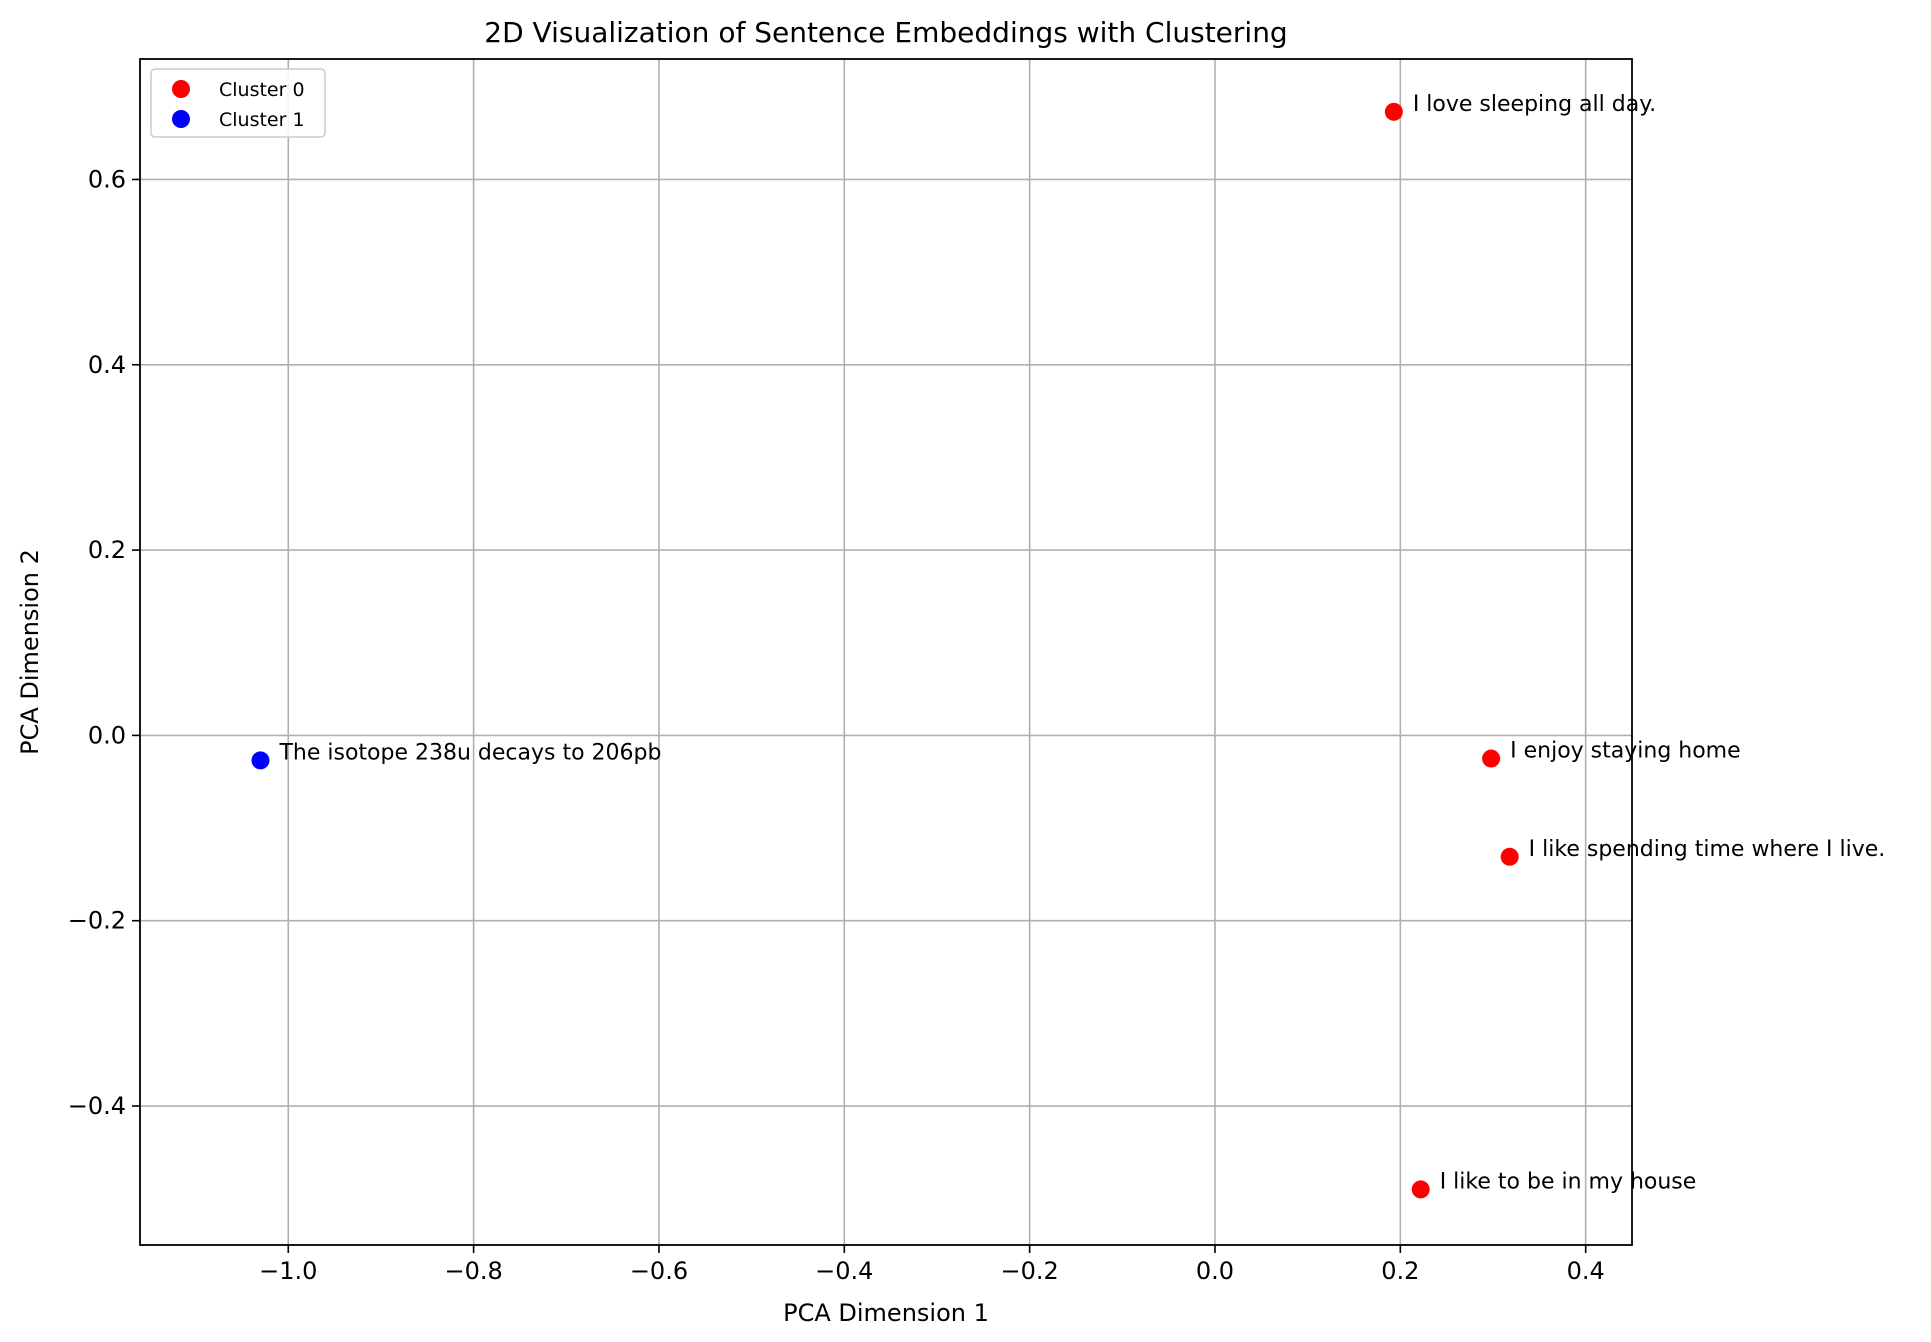  Describe the element at coordinates (107, 735) in the screenshot. I see `y-tick-label: 0.0` at that location.